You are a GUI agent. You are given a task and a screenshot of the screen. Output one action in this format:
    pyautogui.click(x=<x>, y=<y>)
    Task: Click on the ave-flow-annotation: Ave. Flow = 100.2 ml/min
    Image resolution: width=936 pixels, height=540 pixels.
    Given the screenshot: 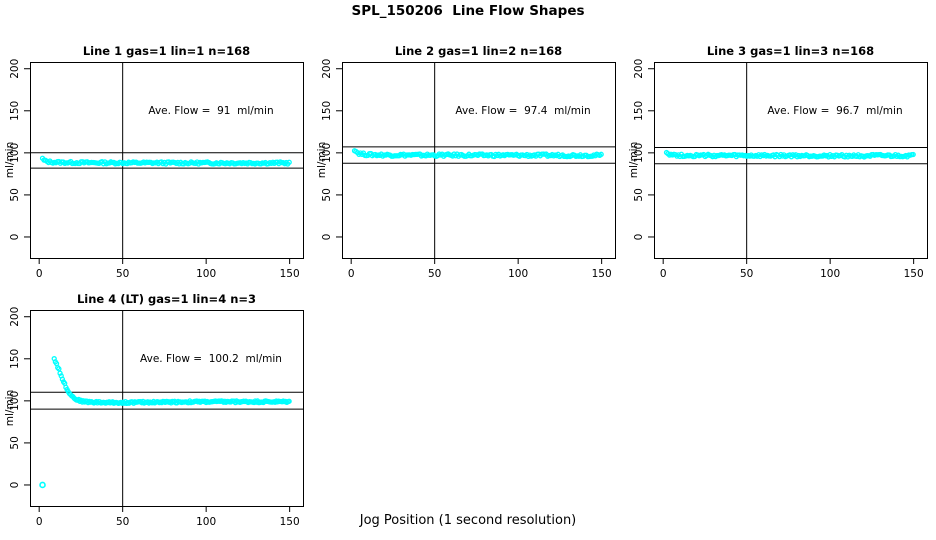 What is the action you would take?
    pyautogui.click(x=211, y=359)
    